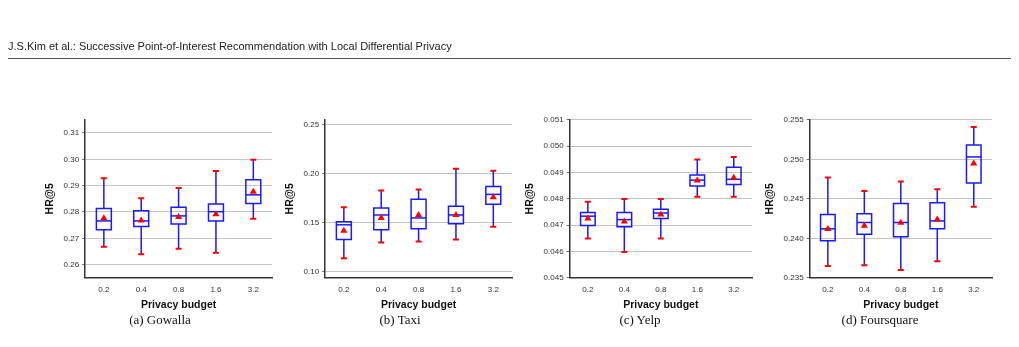 This screenshot has width=1019, height=347. Describe the element at coordinates (71, 133) in the screenshot. I see `y-tick-label: 0.31` at that location.